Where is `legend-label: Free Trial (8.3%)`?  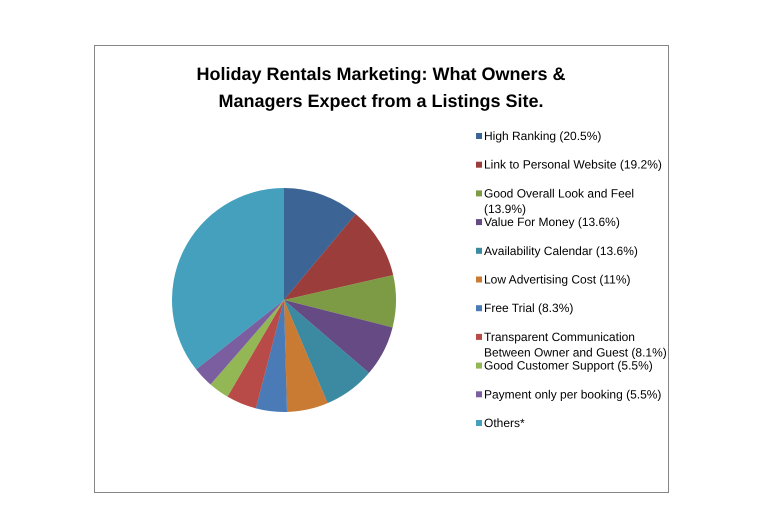 legend-label: Free Trial (8.3%) is located at coordinates (529, 308).